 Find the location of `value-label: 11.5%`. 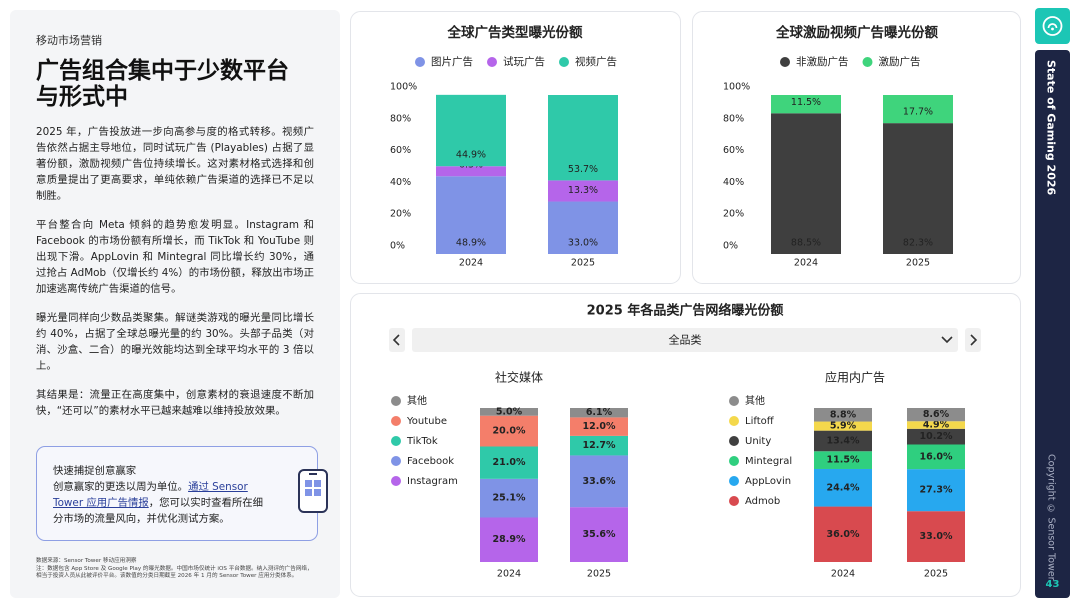

value-label: 11.5% is located at coordinates (843, 460).